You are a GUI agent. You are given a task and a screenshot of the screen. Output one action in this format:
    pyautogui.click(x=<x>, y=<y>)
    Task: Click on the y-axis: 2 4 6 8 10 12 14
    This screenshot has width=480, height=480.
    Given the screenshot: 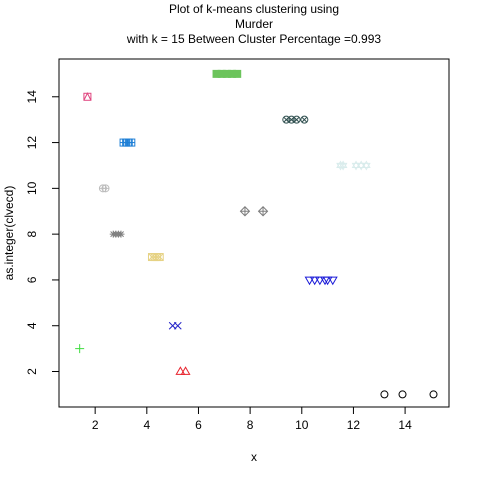 What is the action you would take?
    pyautogui.click(x=42, y=232)
    